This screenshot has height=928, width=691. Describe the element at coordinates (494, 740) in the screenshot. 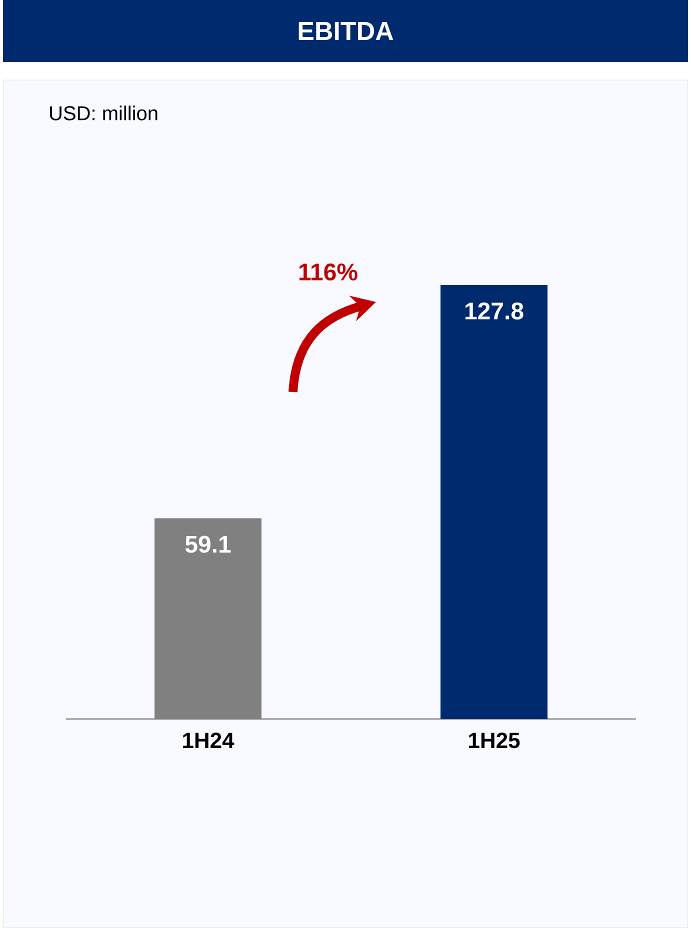

I see `x-tick-label: 1H25` at that location.